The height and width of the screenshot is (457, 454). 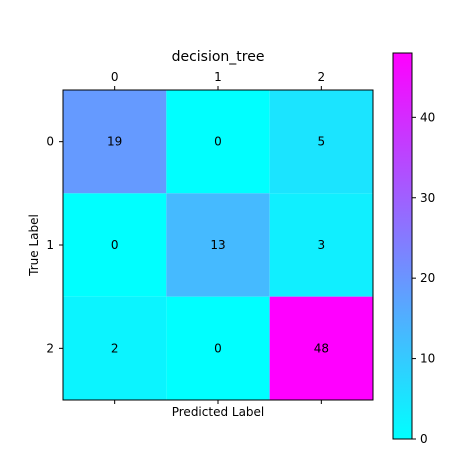 I want to click on cell-value-label: 3, so click(x=322, y=245).